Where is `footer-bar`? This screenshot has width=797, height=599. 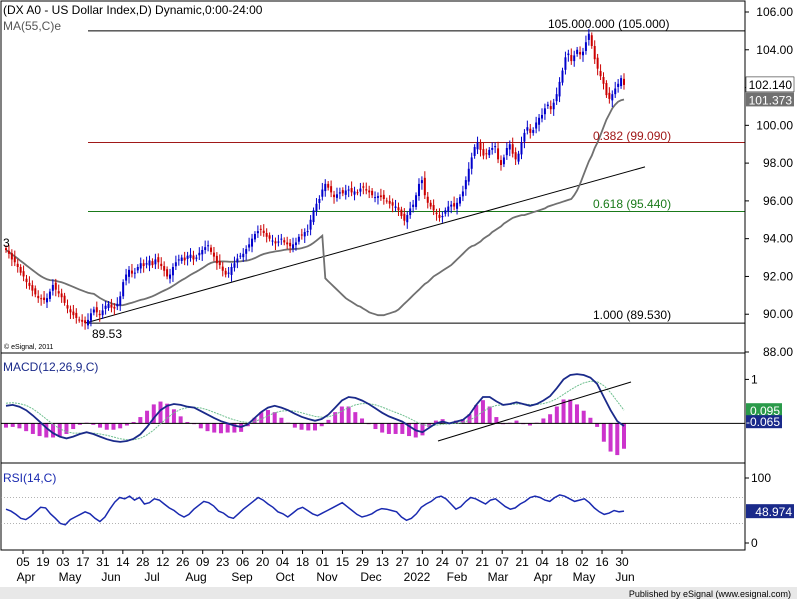
footer-bar is located at coordinates (398, 593).